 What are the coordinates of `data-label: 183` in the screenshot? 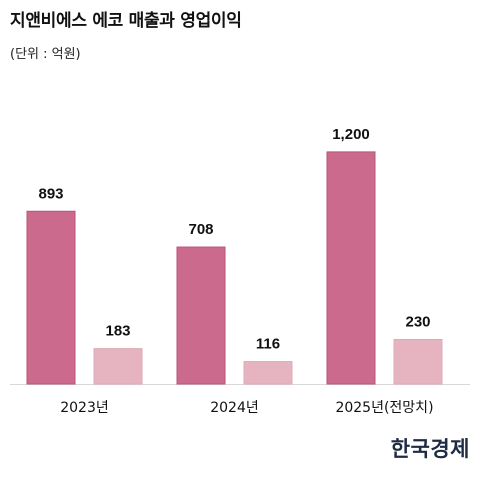 It's located at (117, 331).